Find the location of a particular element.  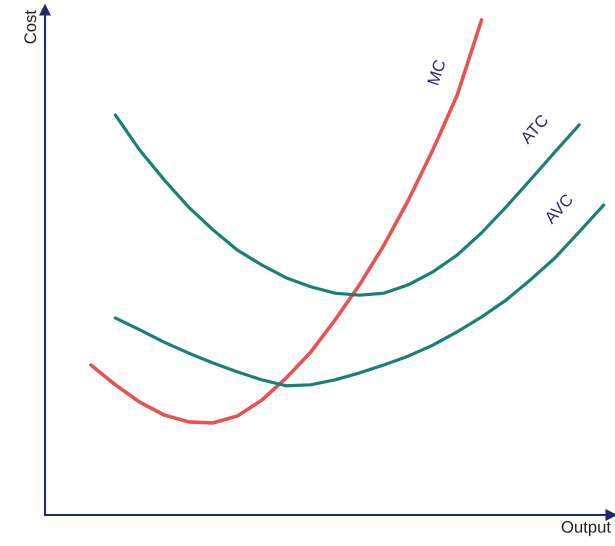

y-axis-title: Cost is located at coordinates (30, 27).